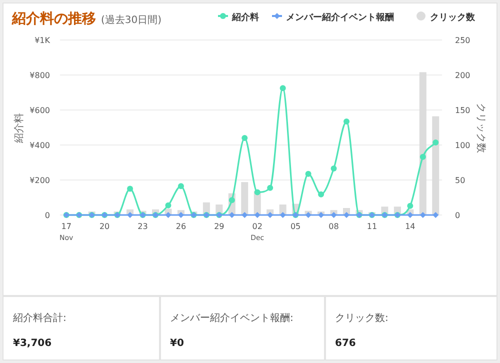 This screenshot has width=500, height=363. Describe the element at coordinates (131, 20) in the screenshot. I see `chart-subtitle: (過去30日間)` at that location.